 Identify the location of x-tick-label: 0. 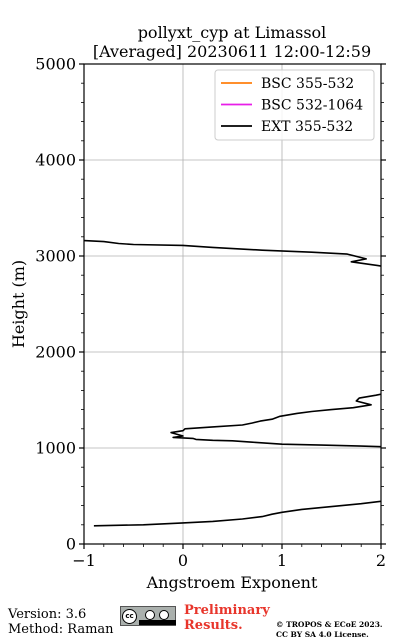
(183, 560).